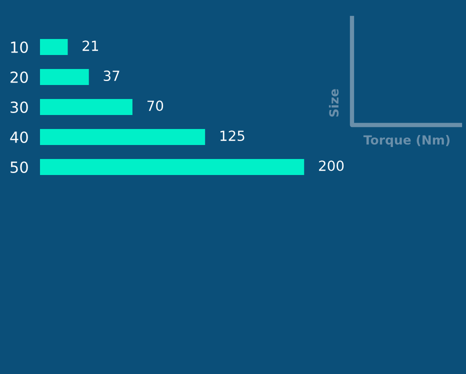 The width and height of the screenshot is (466, 374). What do you see at coordinates (112, 76) in the screenshot?
I see `data-label: 37` at bounding box center [112, 76].